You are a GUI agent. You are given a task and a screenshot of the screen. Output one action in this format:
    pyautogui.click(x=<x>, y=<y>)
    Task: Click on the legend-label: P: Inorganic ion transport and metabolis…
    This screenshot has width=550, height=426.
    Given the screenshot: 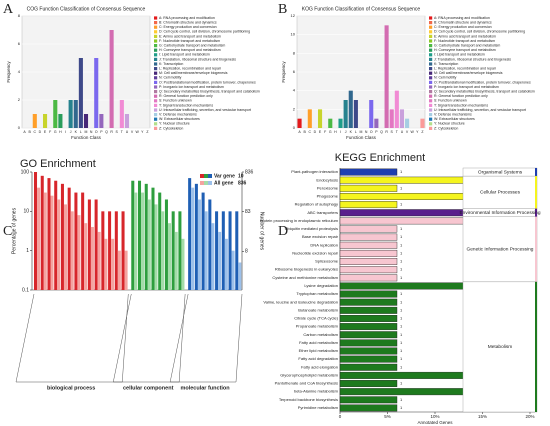 What is the action you would take?
    pyautogui.click(x=191, y=87)
    